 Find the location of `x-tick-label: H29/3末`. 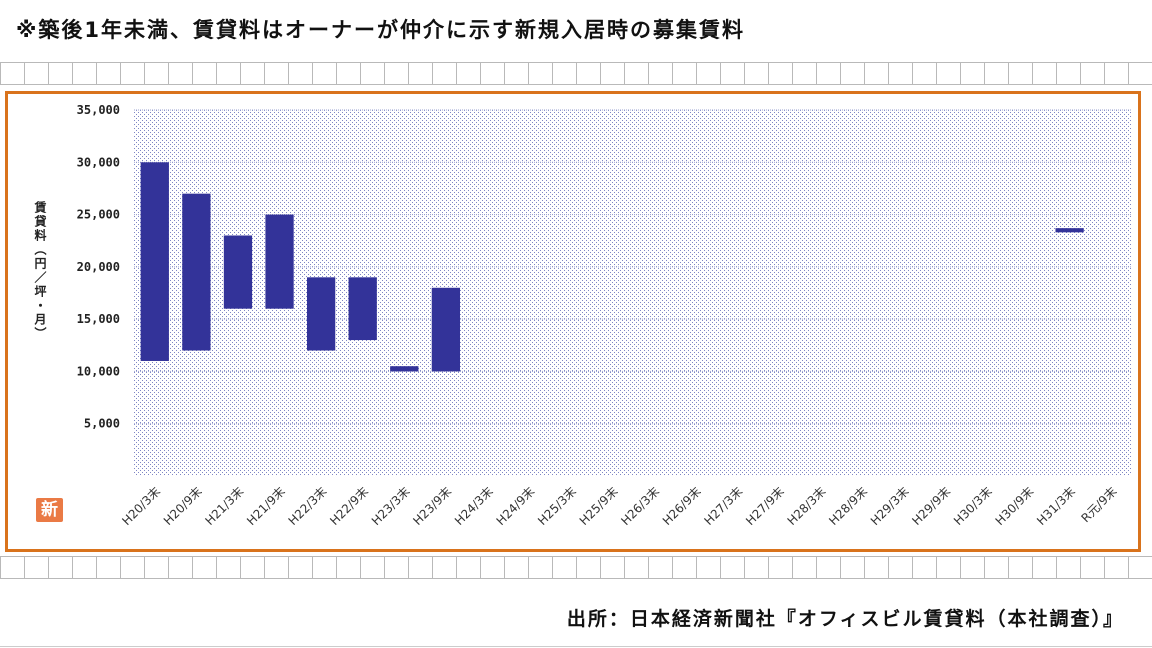

x-tick-label: H29/3末 is located at coordinates (890, 506).